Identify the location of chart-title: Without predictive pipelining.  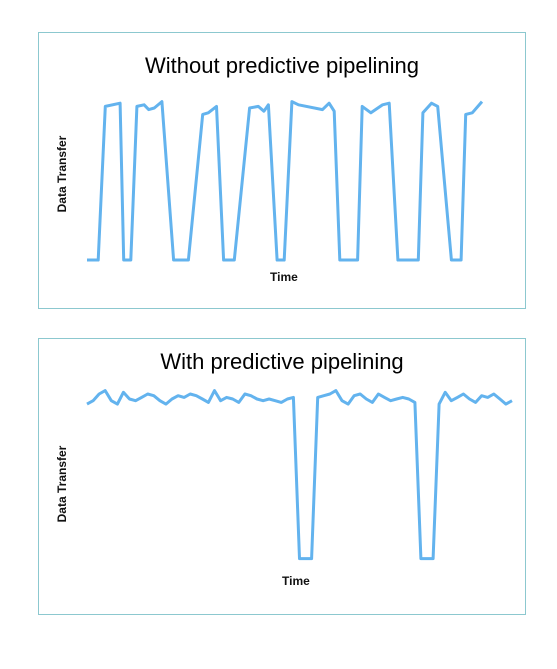
(282, 65).